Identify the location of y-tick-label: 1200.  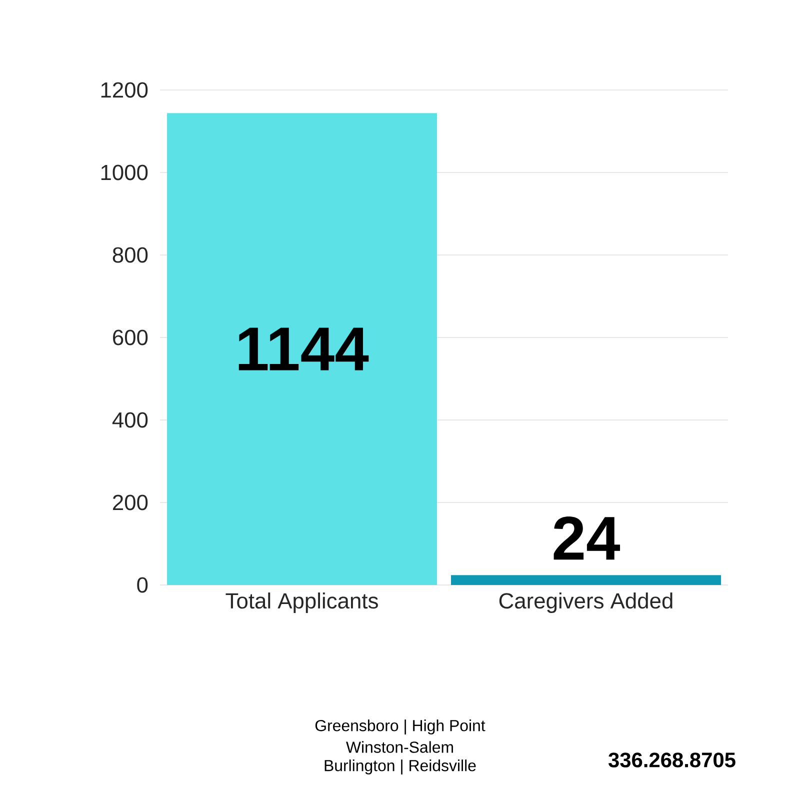
(124, 90).